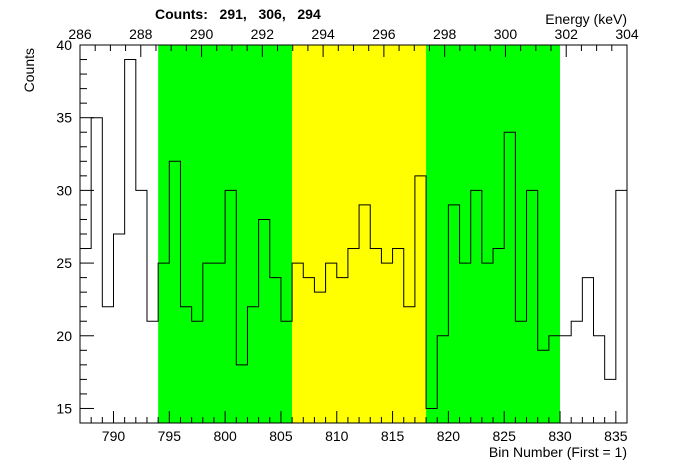 The width and height of the screenshot is (696, 472). Describe the element at coordinates (337, 436) in the screenshot. I see `x-tick-label: 810` at that location.